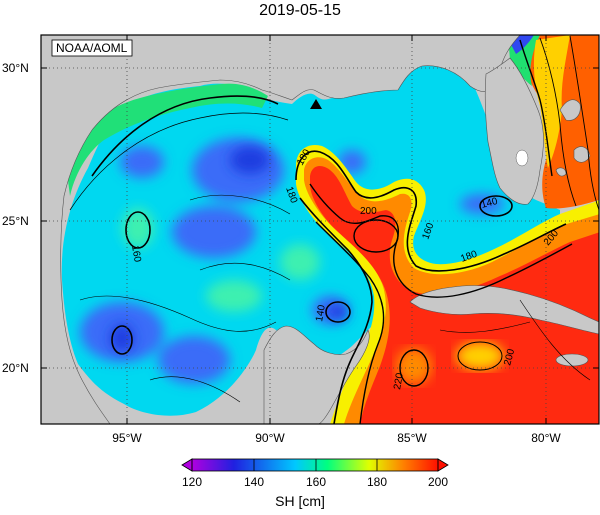  I want to click on credit-box, so click(92, 48).